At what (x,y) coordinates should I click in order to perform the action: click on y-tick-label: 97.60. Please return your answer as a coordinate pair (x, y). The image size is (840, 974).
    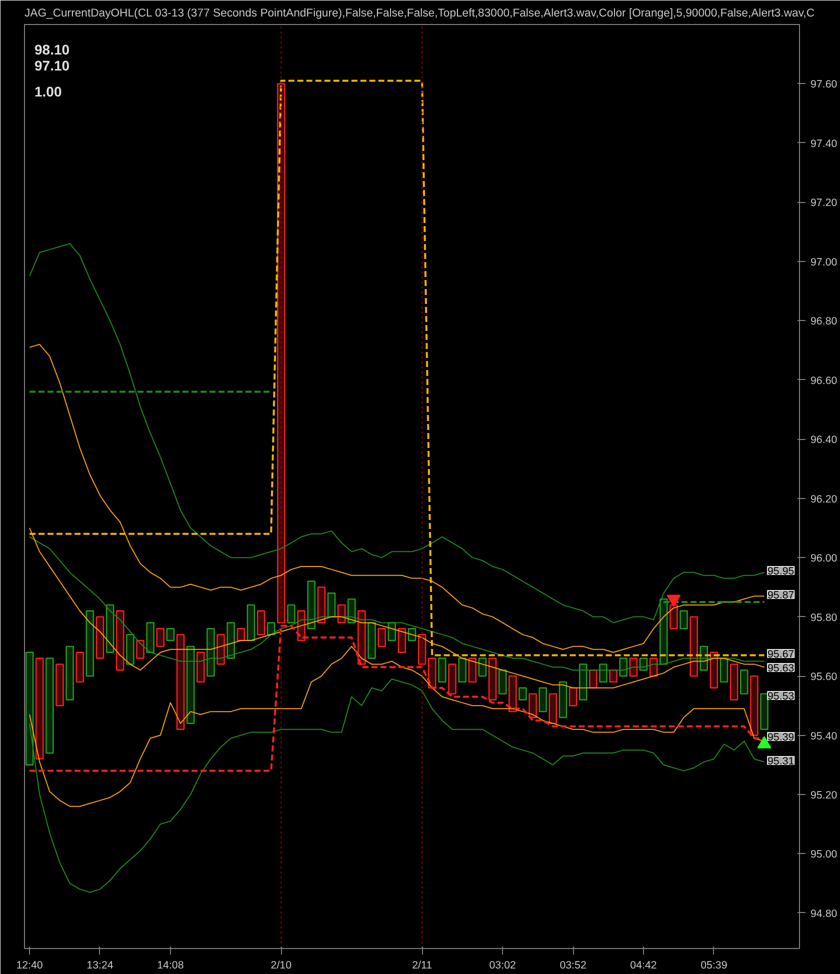
    Looking at the image, I should click on (824, 84).